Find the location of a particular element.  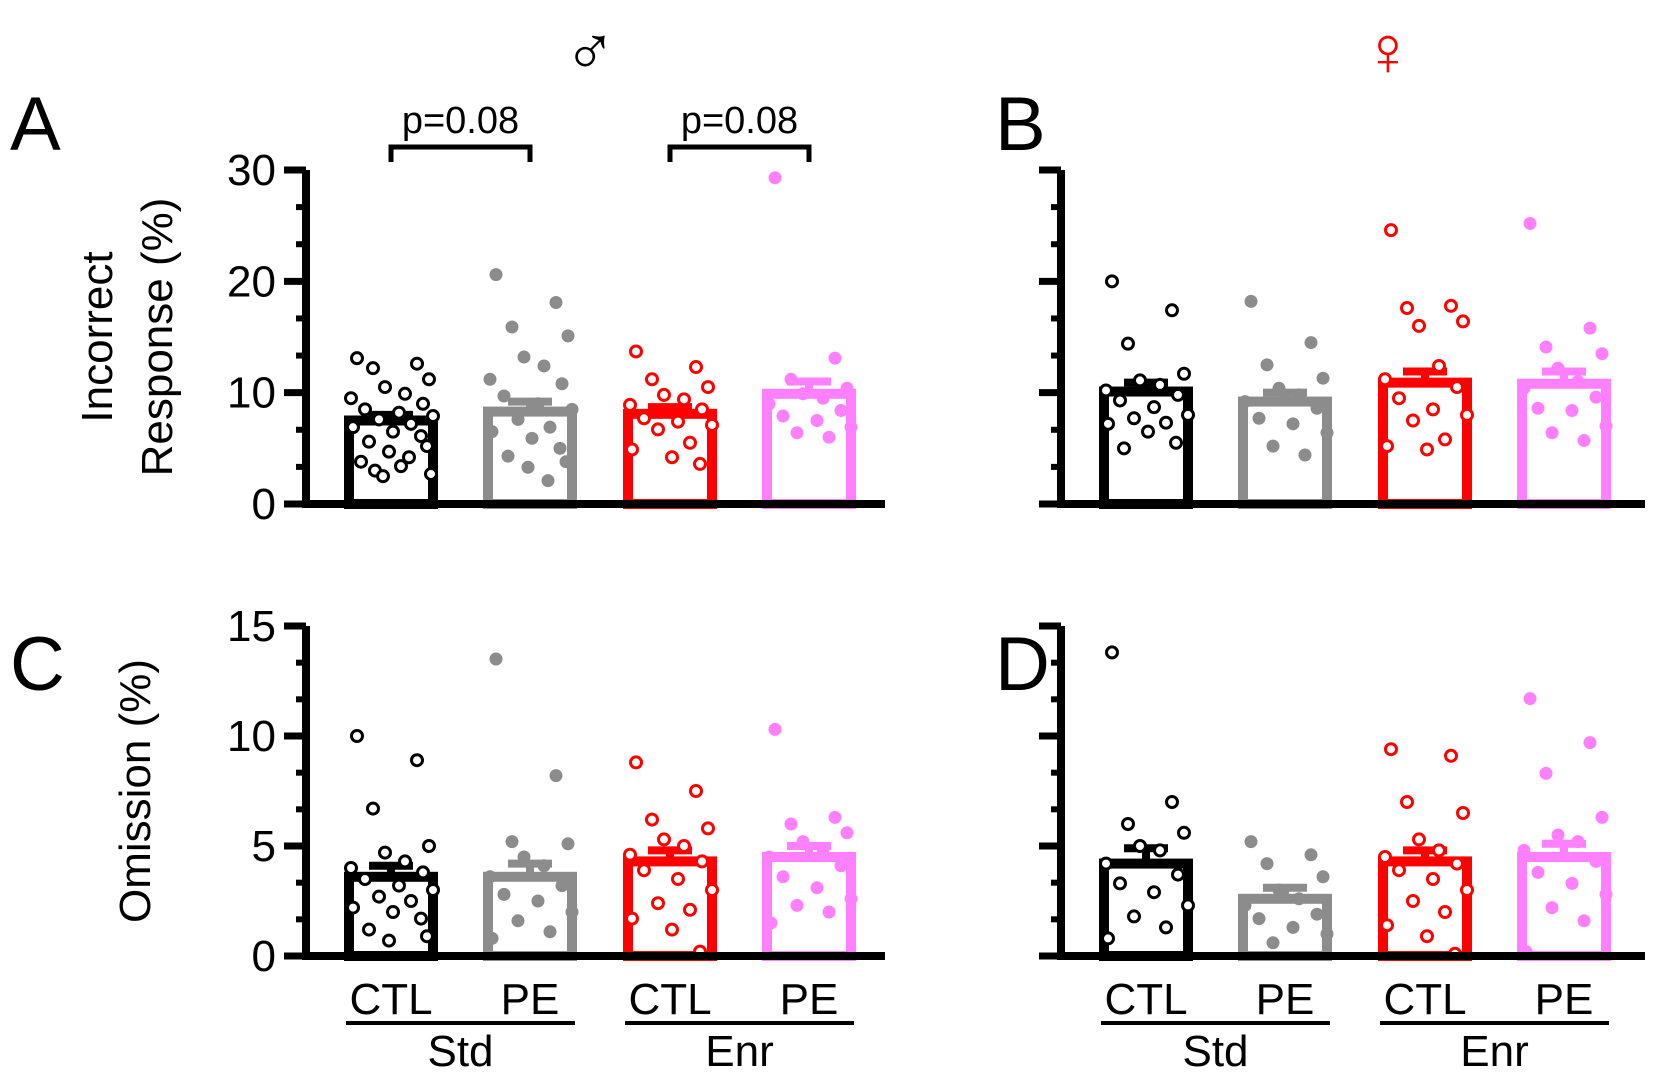

panel-label: D is located at coordinates (1022, 664).